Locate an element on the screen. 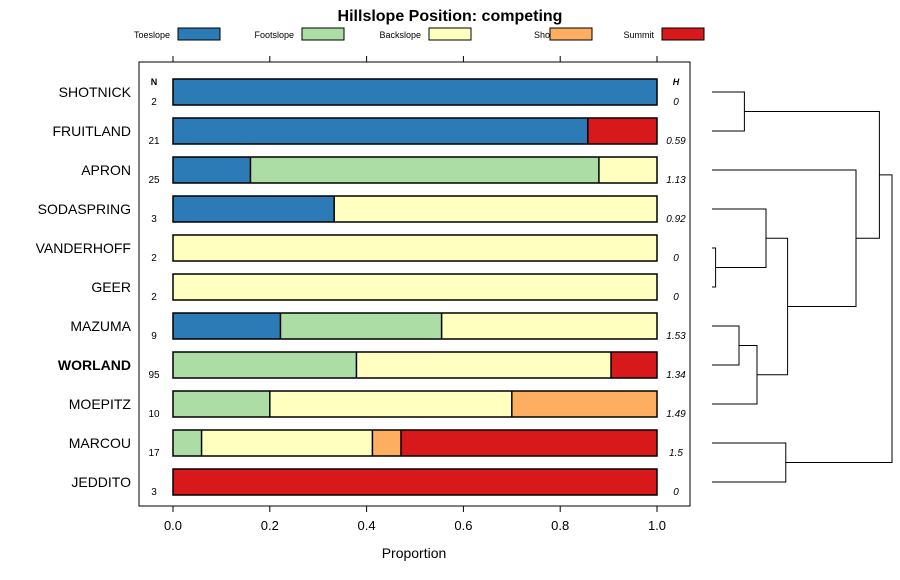 This screenshot has width=900, height=580. row-marcou: MARCOU 17 1.5 is located at coordinates (376, 444).